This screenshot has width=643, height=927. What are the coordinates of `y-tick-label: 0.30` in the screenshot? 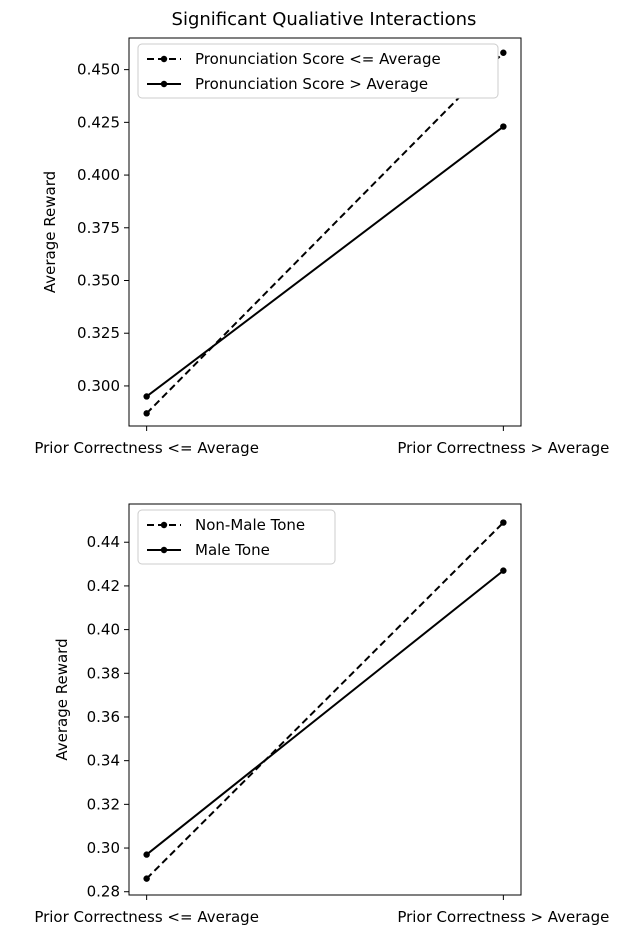 It's located at (103, 848).